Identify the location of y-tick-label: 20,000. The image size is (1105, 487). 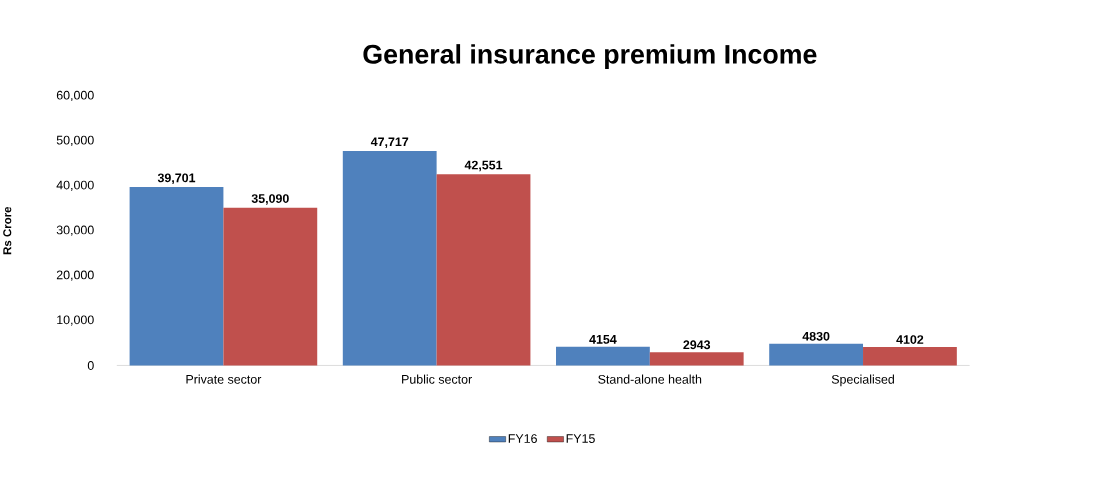
(75, 275).